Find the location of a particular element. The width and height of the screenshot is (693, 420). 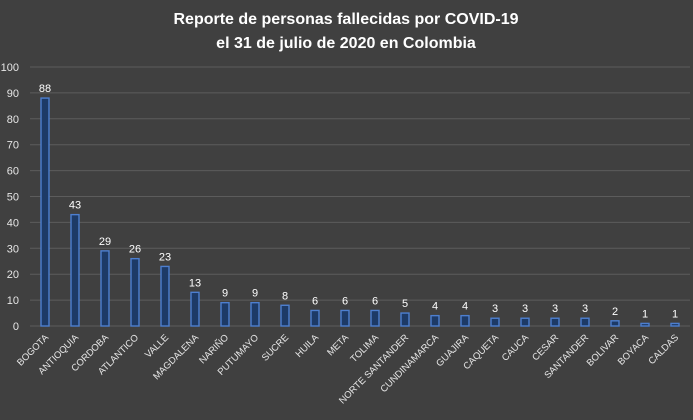

y-tick-label: 90 is located at coordinates (13, 94).